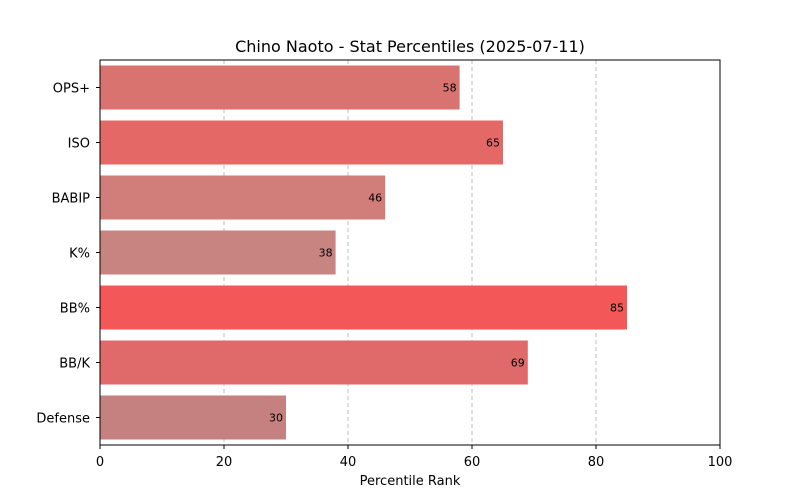 The image size is (800, 500). Describe the element at coordinates (79, 254) in the screenshot. I see `y-tick-label: K%` at that location.